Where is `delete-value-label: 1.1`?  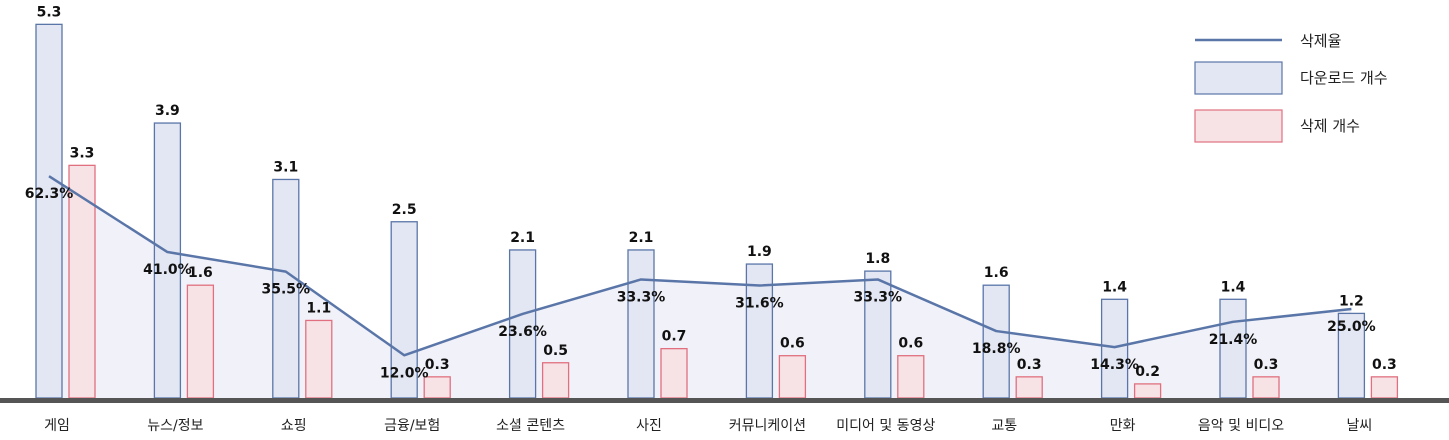 delete-value-label: 1.1 is located at coordinates (318, 308).